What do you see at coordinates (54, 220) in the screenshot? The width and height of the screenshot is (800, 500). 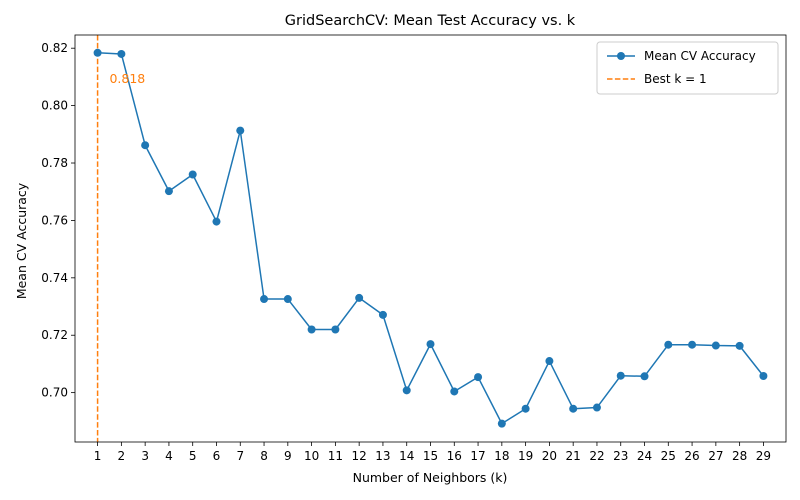 I see `y-tick-label: 0.76` at bounding box center [54, 220].